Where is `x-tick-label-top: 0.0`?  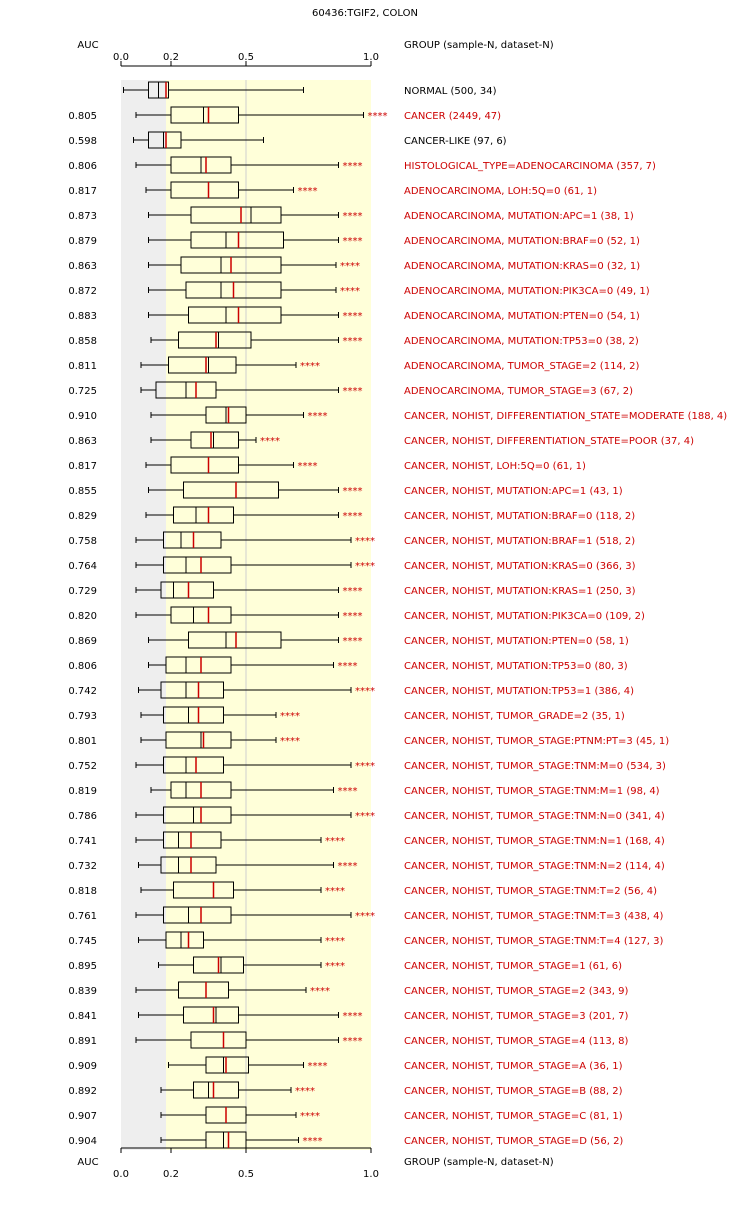
x-tick-label-top: 0.0 is located at coordinates (121, 57).